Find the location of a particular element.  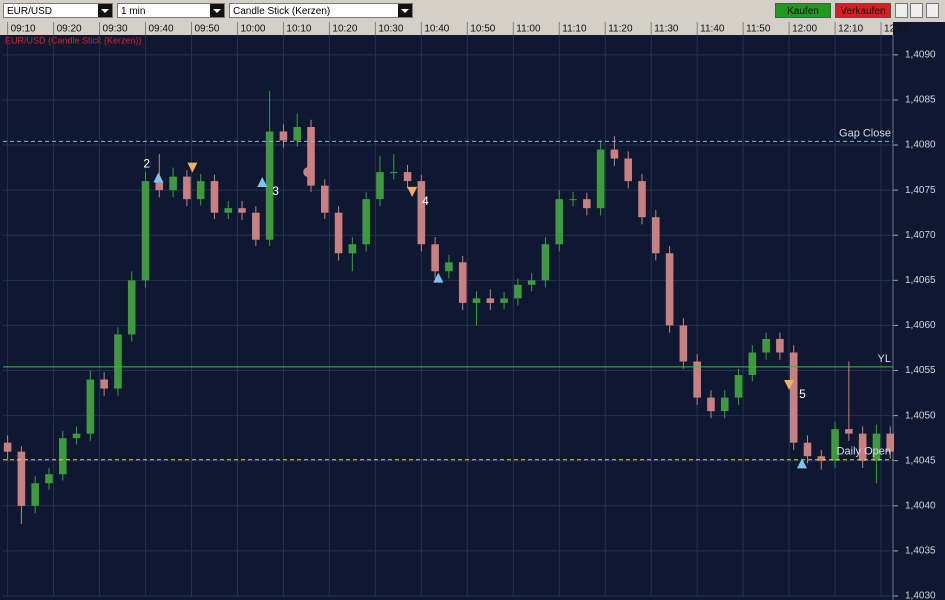

y-tick-label: 1,4065 is located at coordinates (920, 280).